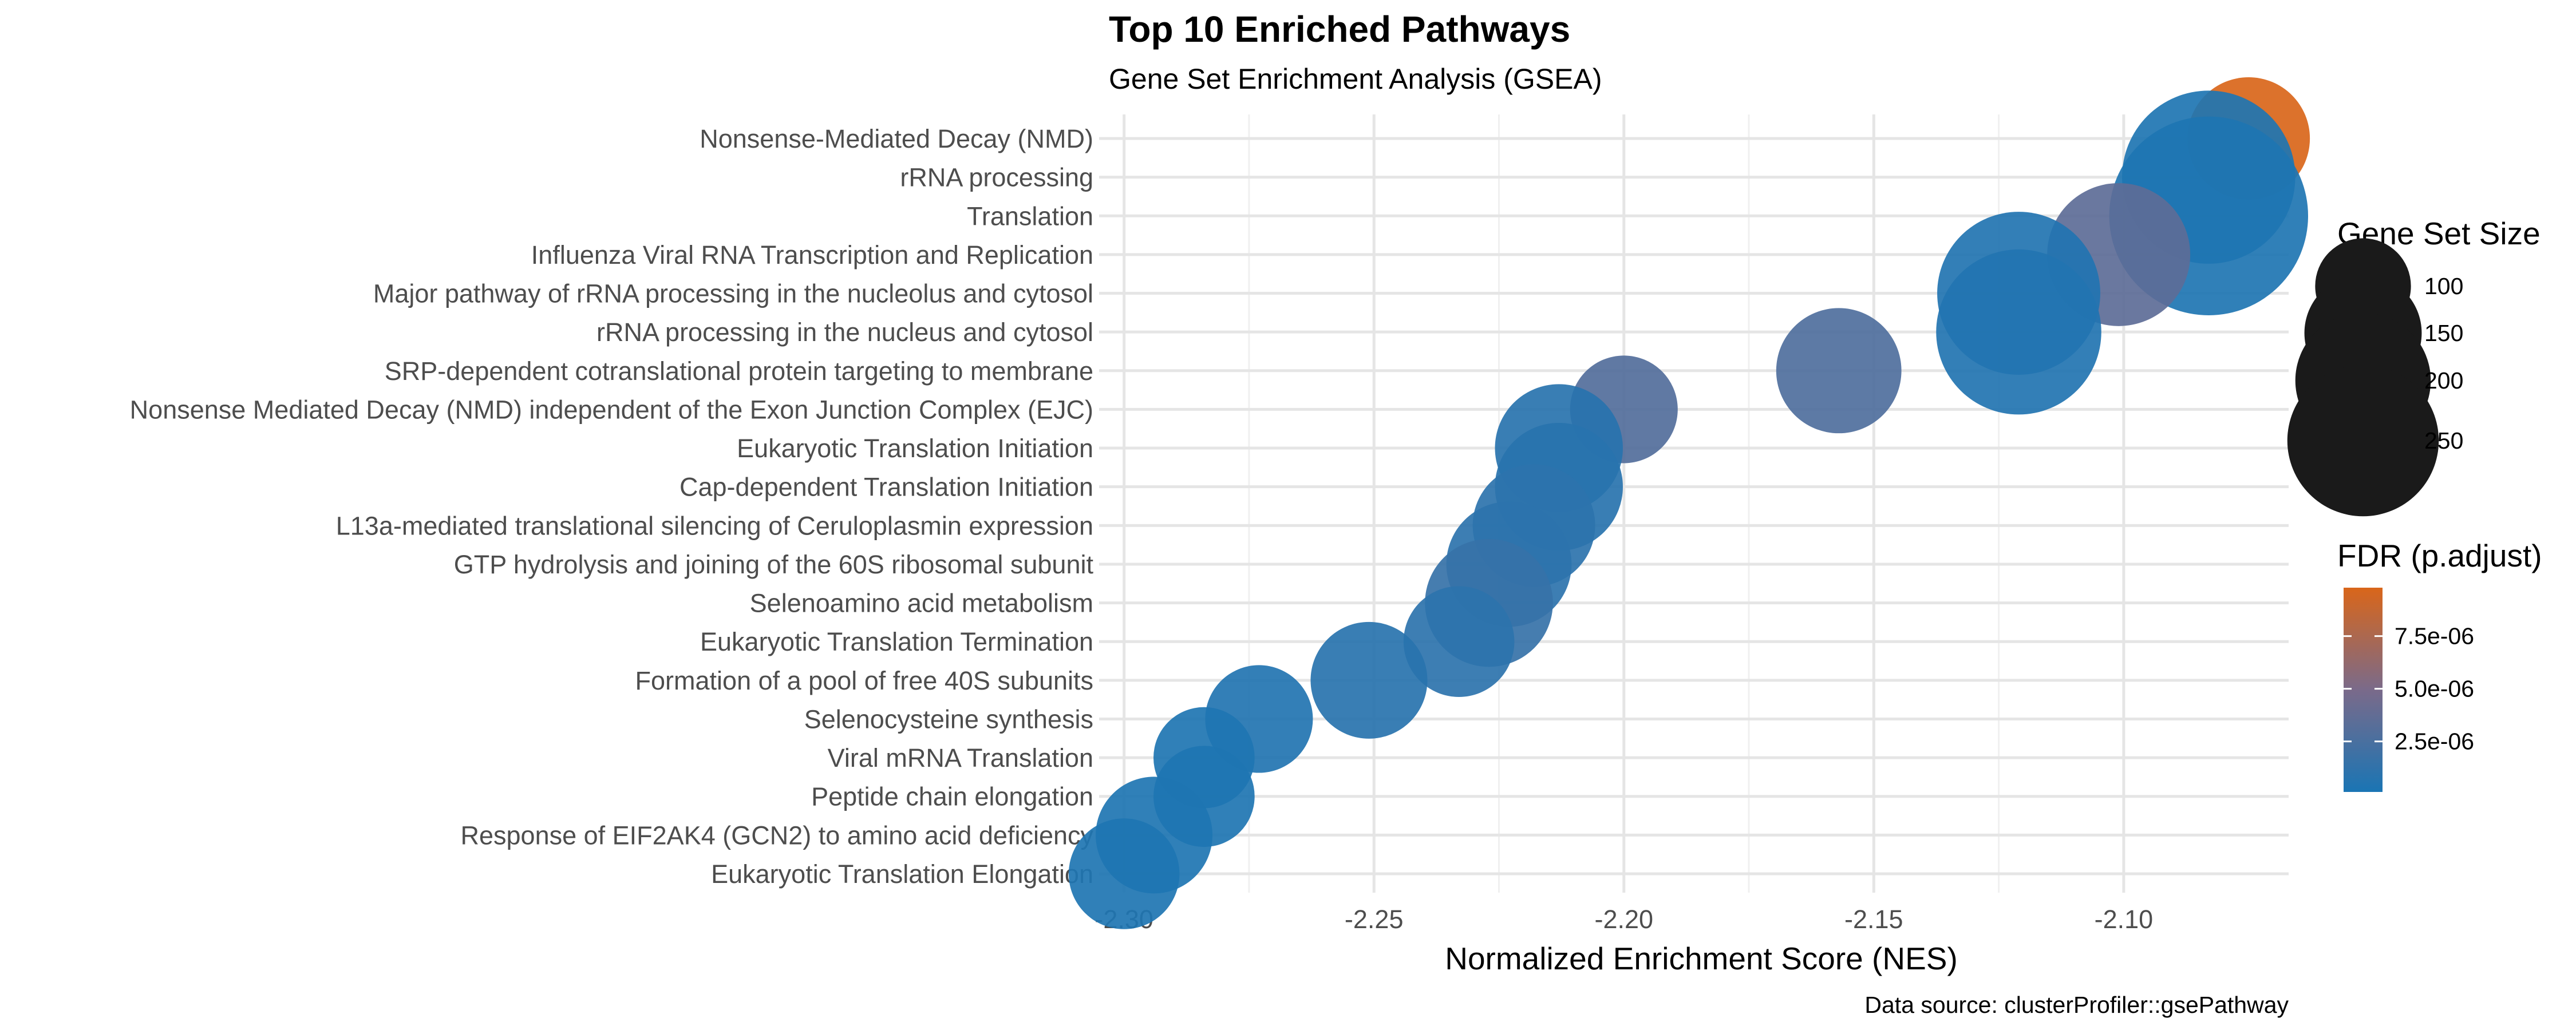 Image resolution: width=2576 pixels, height=1030 pixels. I want to click on x-tick-label: -2.20, so click(1623, 919).